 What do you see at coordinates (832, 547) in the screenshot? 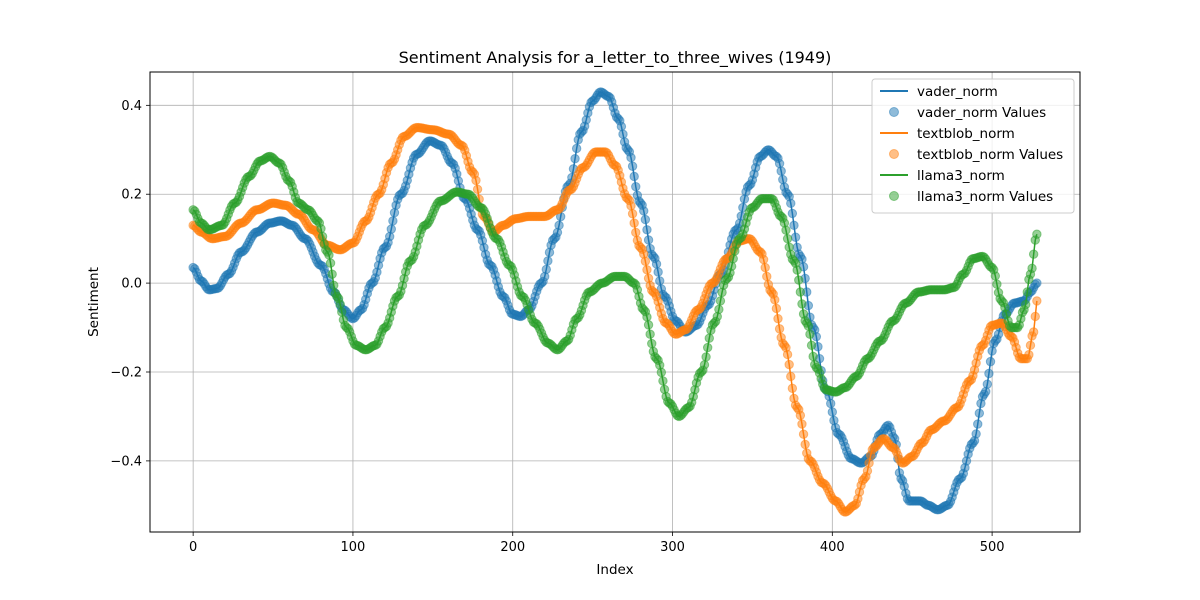
I see `x-tick-label: 400` at bounding box center [832, 547].